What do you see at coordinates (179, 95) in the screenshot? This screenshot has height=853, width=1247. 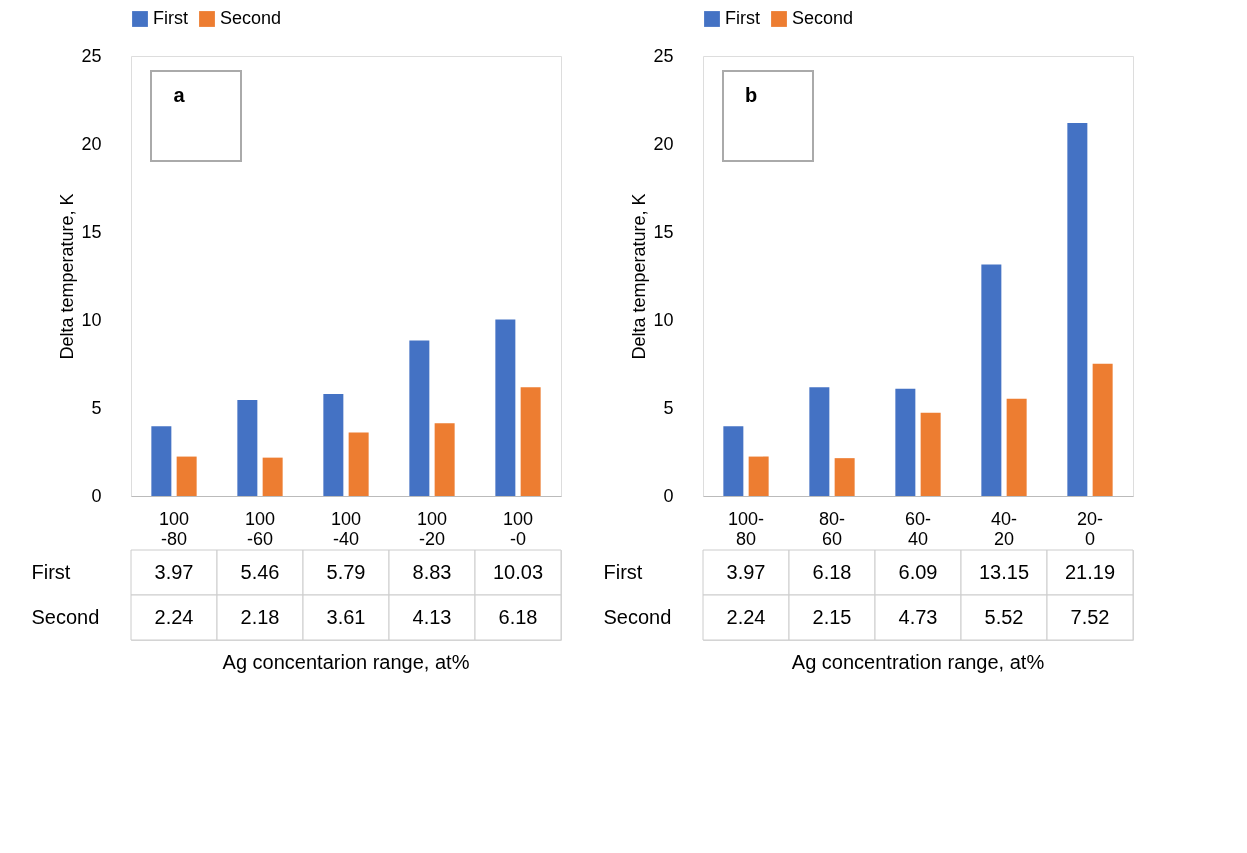 I see `annotation: a` at bounding box center [179, 95].